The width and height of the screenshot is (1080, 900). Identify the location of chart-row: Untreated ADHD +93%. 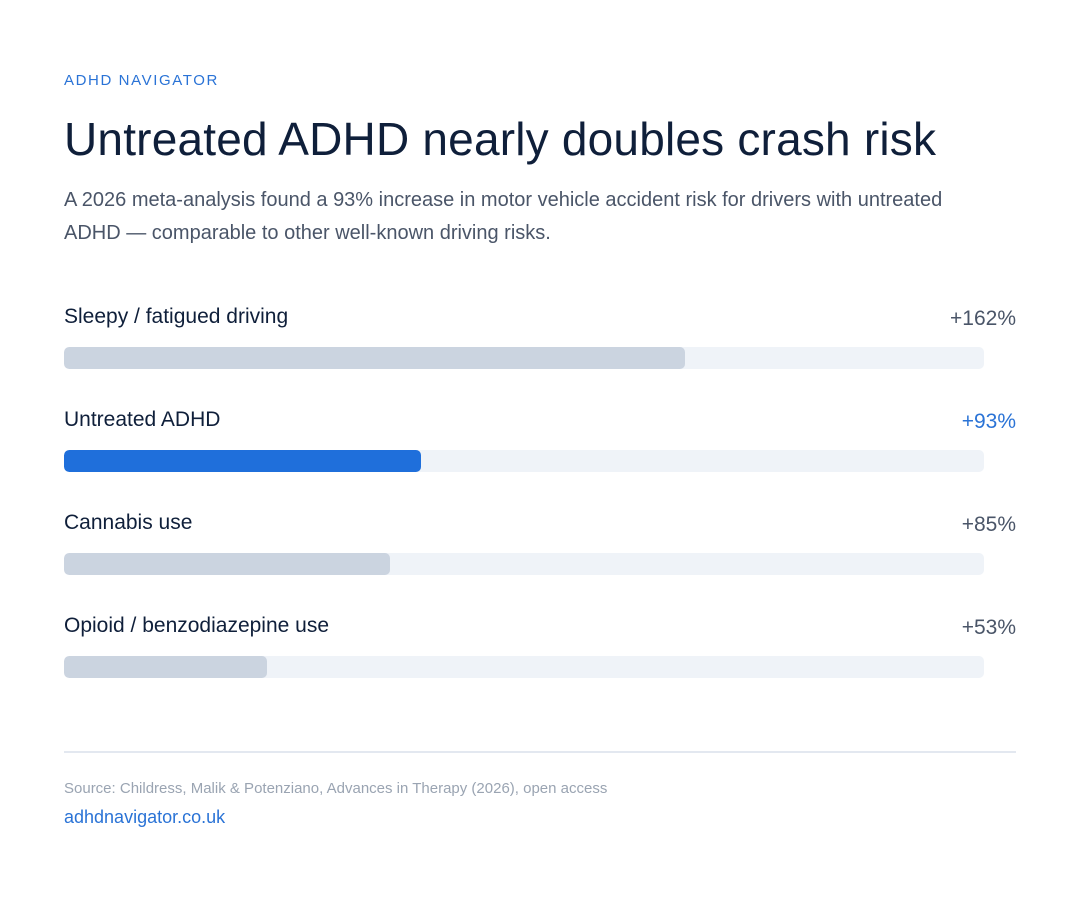
(540, 459).